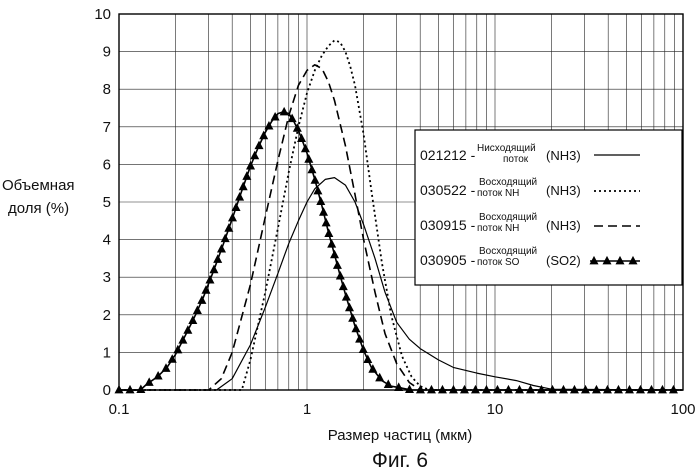 Image resolution: width=699 pixels, height=472 pixels. I want to click on y-tick-label: 3, so click(107, 277).